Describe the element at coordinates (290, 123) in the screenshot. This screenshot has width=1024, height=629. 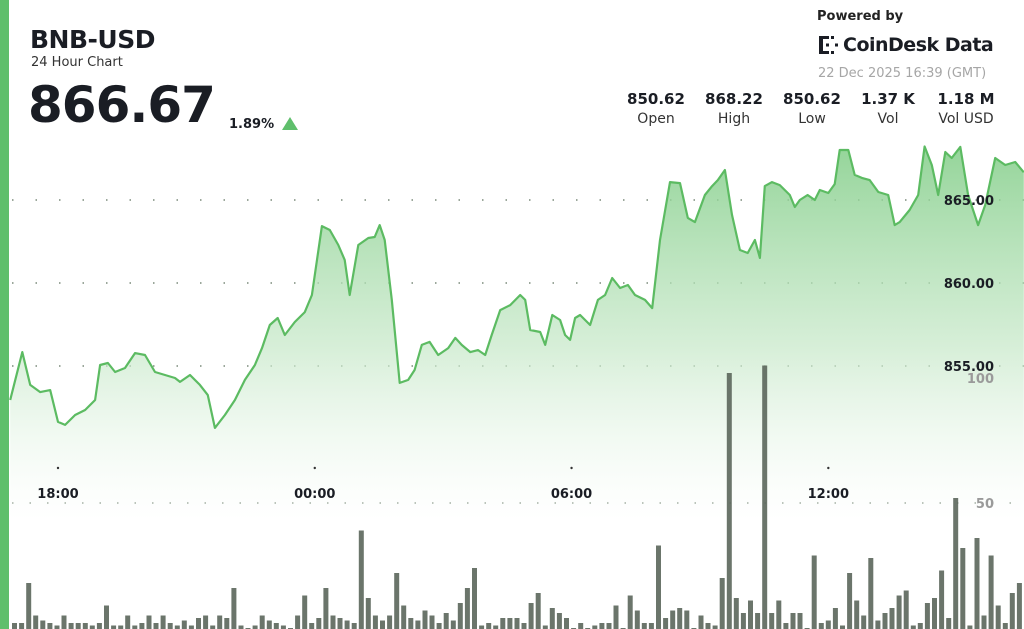
I see `up-arrow-icon` at that location.